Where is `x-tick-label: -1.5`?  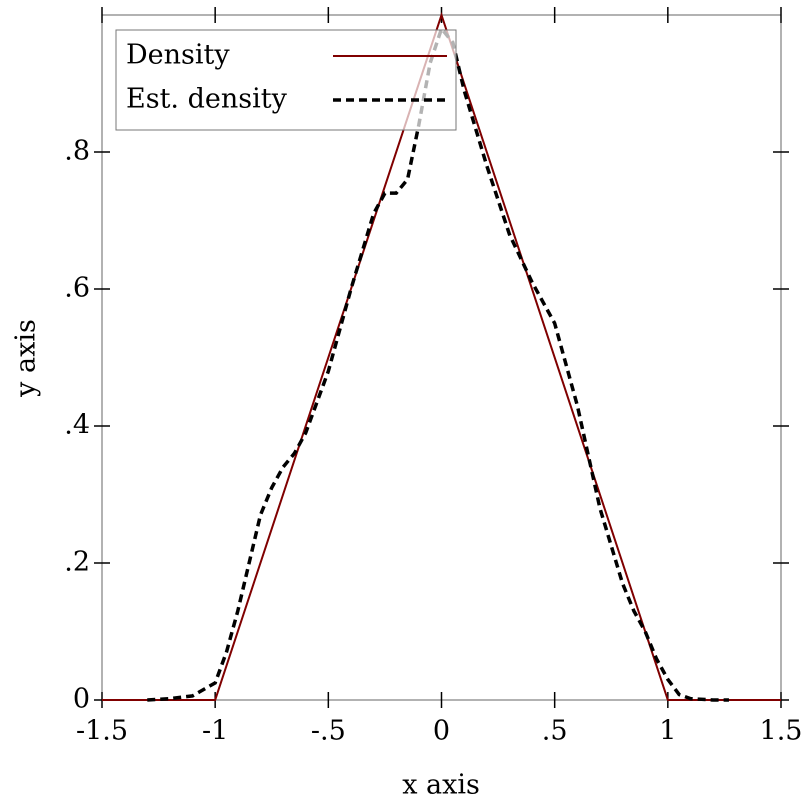
x-tick-label: -1.5 is located at coordinates (102, 731).